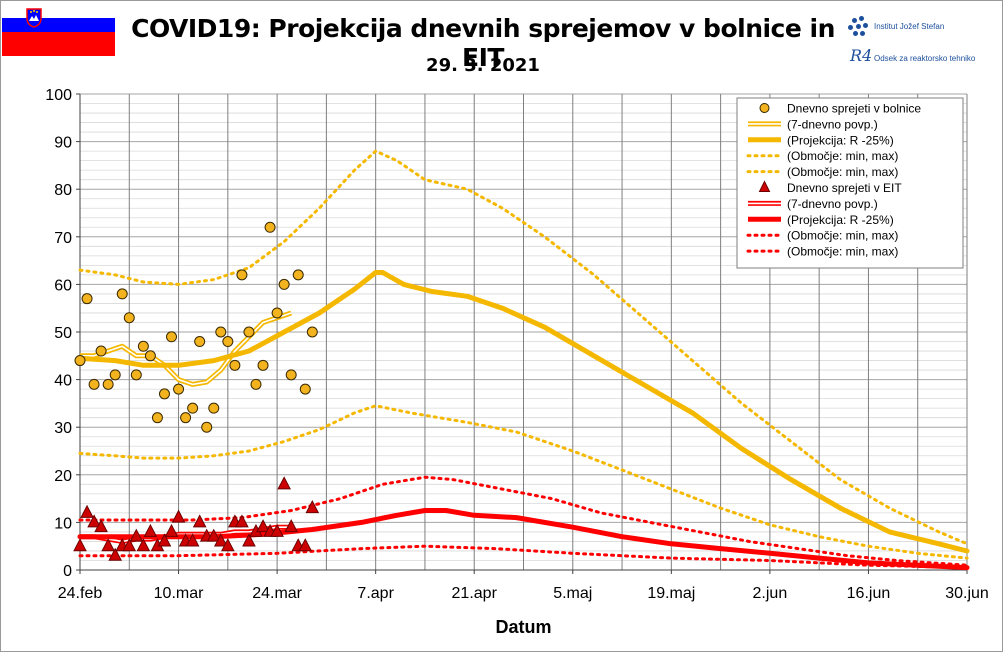 This screenshot has height=652, width=1003. I want to click on legend-label: Dnevno sprejeti v EIT, so click(844, 188).